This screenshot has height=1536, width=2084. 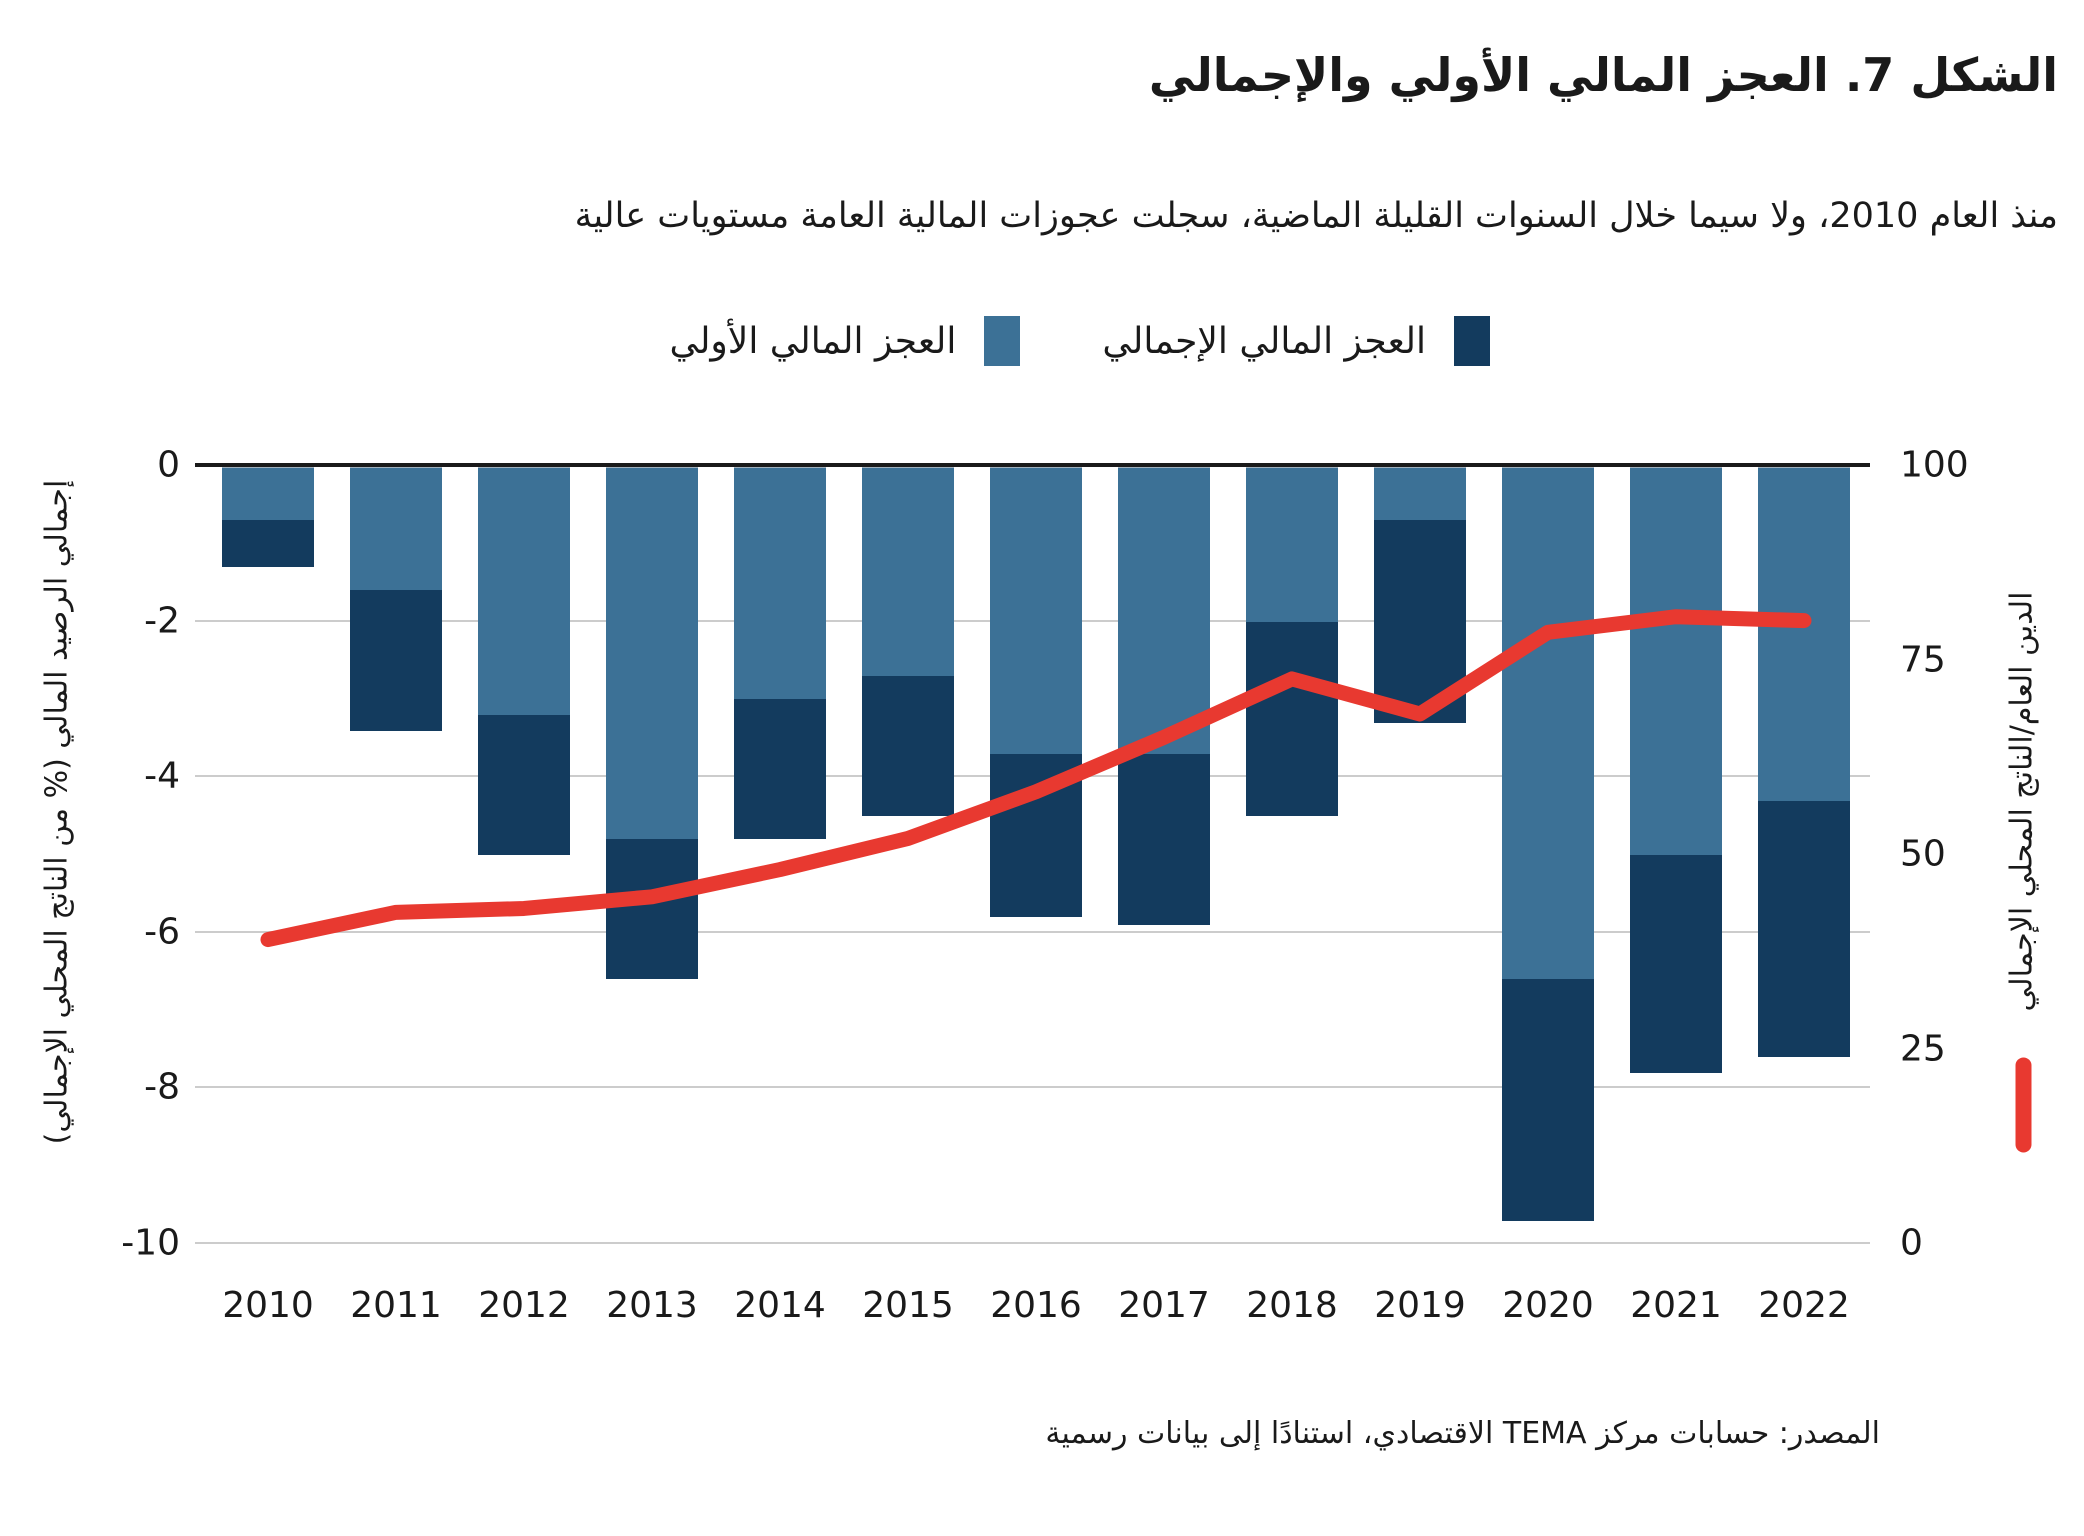 I want to click on x-axis-year-2010: 2010, so click(x=268, y=1305).